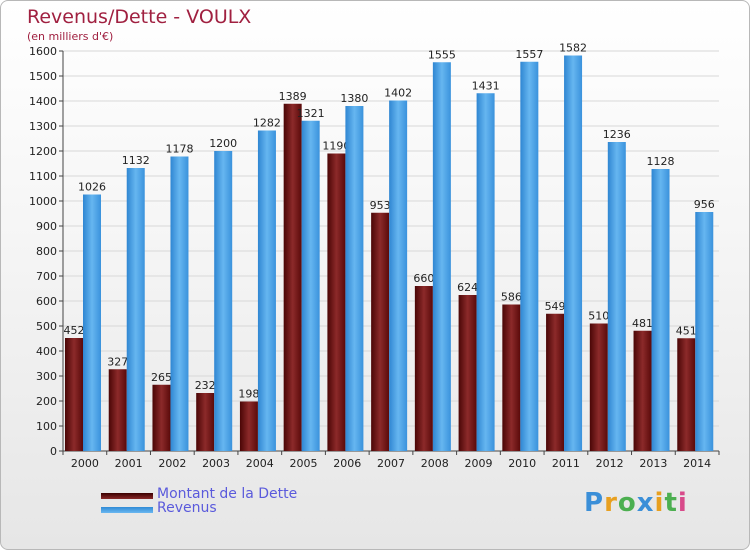 This screenshot has height=550, width=750. Describe the element at coordinates (347, 463) in the screenshot. I see `x-tick-label: 2006` at that location.